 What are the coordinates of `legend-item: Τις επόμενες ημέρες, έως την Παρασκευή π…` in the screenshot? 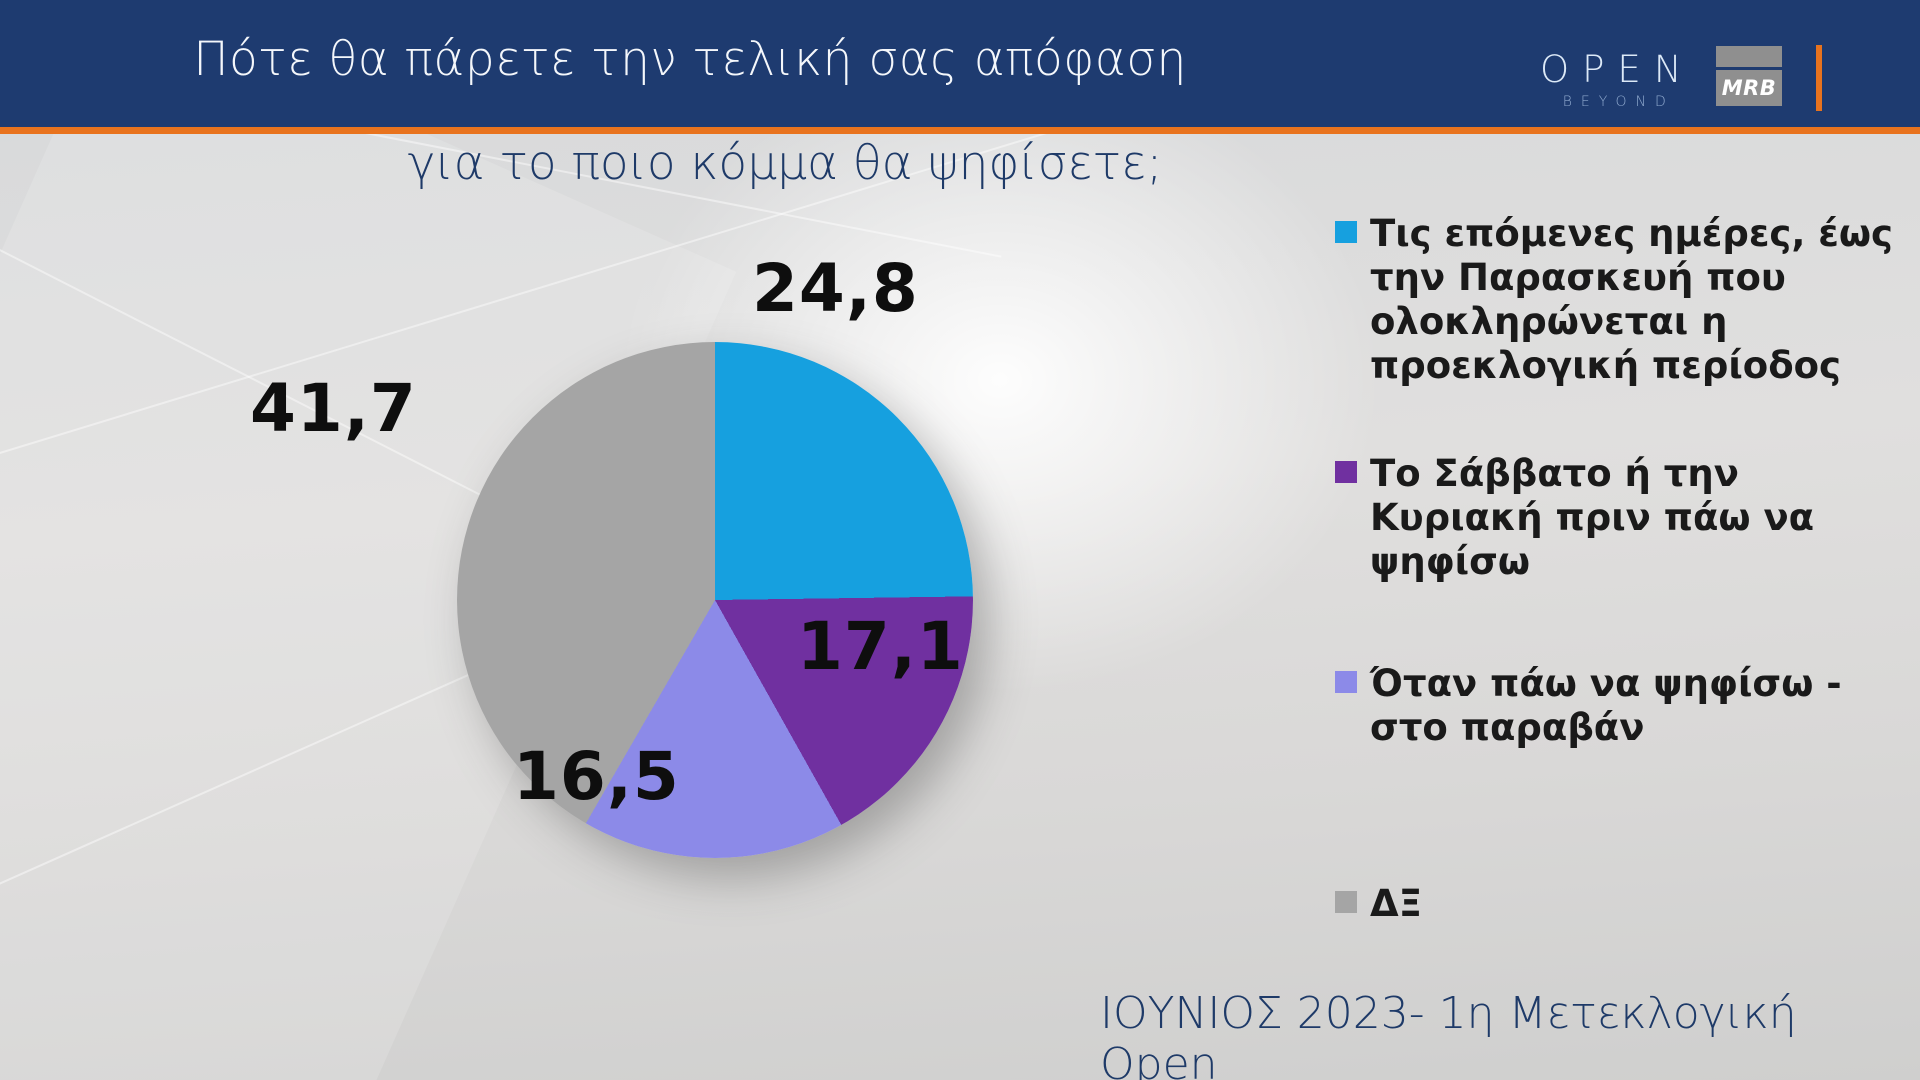 It's located at (1622, 300).